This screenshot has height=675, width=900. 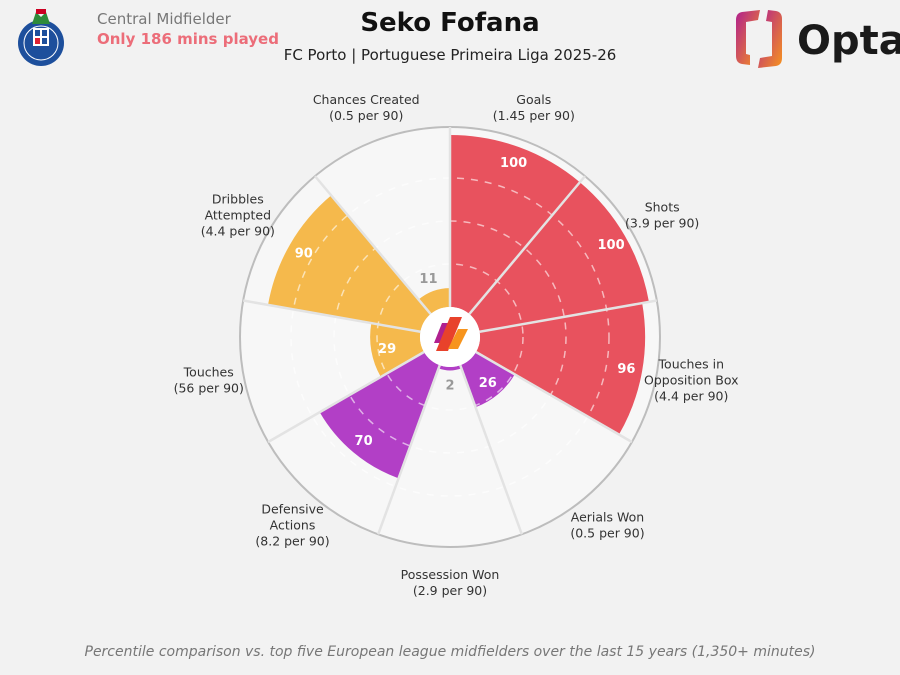 I want to click on category-per90: (2.9 per 90), so click(x=450, y=590).